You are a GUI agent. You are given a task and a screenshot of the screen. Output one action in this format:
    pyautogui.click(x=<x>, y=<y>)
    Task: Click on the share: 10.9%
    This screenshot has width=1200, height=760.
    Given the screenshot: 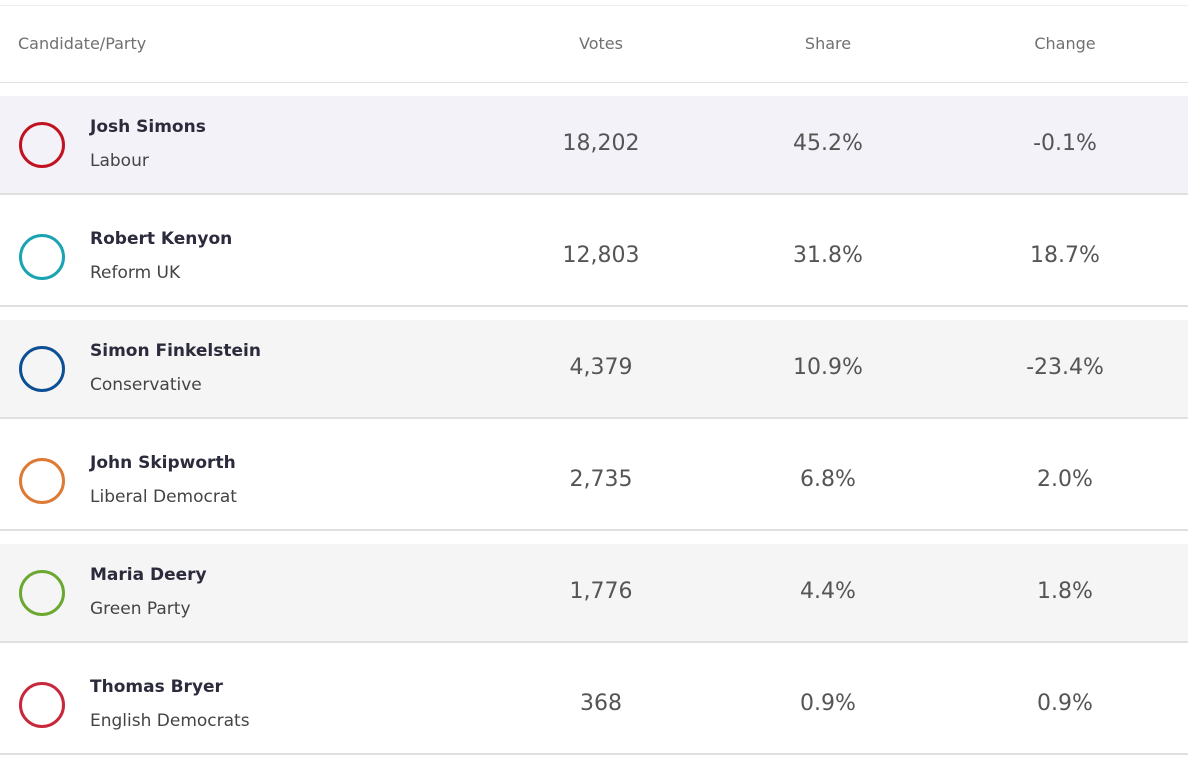 What is the action you would take?
    pyautogui.click(x=828, y=367)
    